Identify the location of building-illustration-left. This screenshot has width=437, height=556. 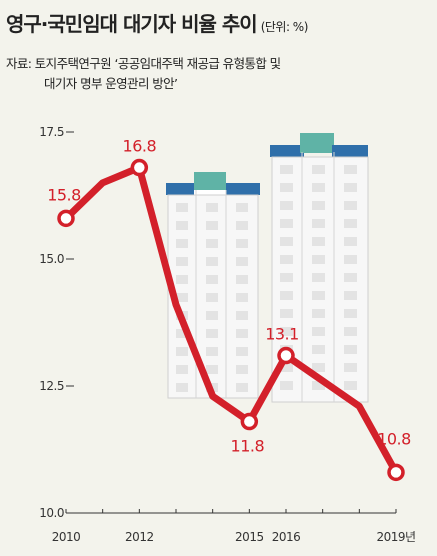
(213, 285).